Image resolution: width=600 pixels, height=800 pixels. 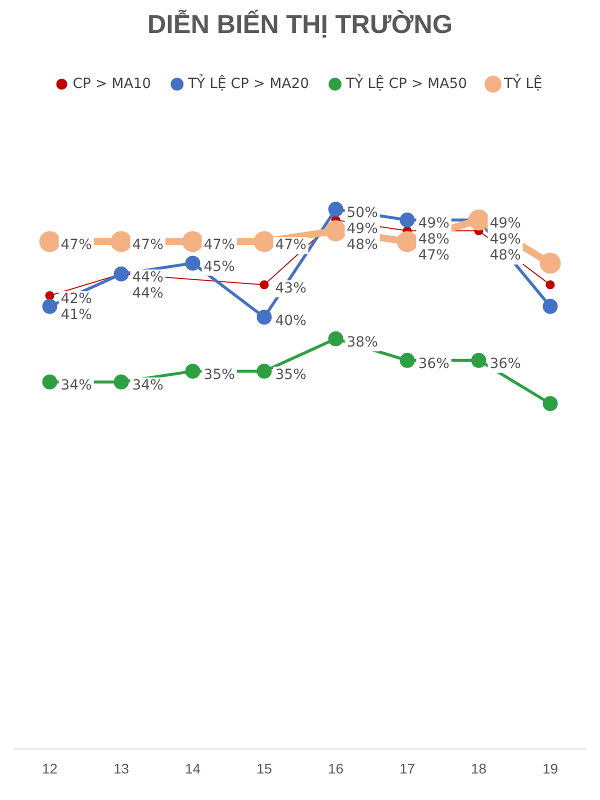 What do you see at coordinates (264, 768) in the screenshot?
I see `x-tick-label: 15` at bounding box center [264, 768].